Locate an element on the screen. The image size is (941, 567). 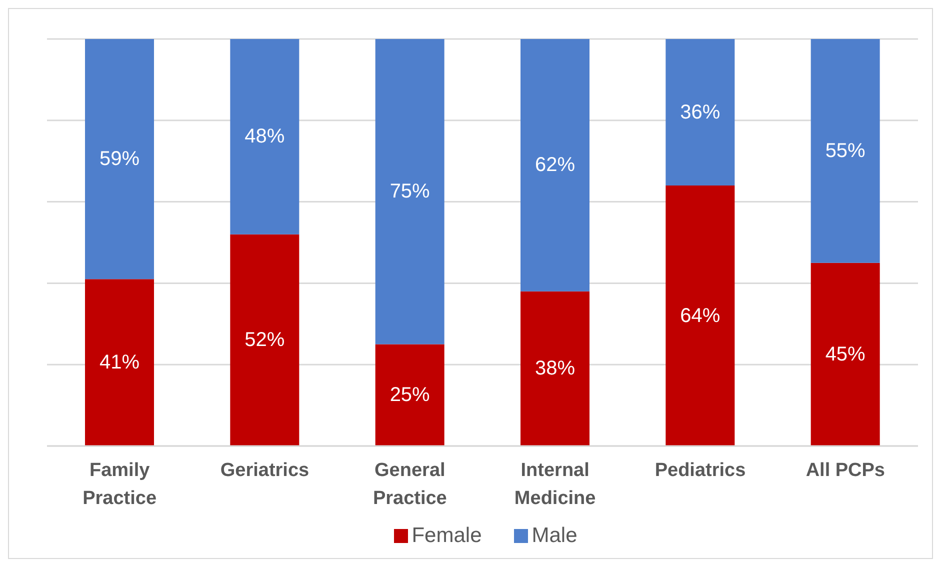
data-label: 25% is located at coordinates (410, 395).